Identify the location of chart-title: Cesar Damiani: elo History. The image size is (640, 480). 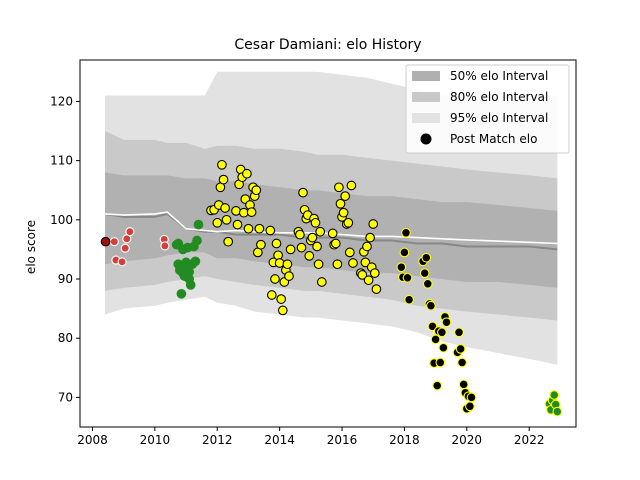
(327, 45).